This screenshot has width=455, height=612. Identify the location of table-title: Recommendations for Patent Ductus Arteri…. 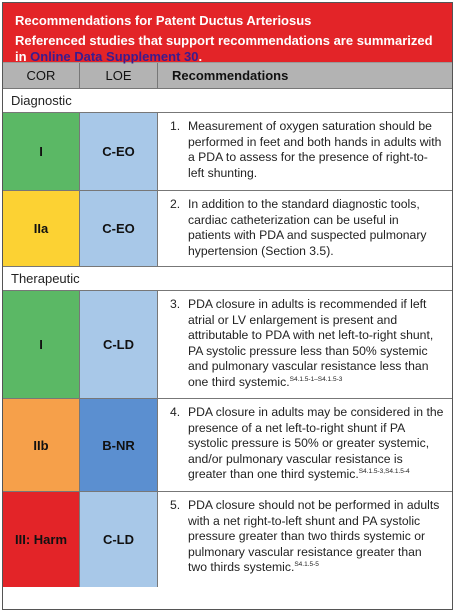
(227, 33).